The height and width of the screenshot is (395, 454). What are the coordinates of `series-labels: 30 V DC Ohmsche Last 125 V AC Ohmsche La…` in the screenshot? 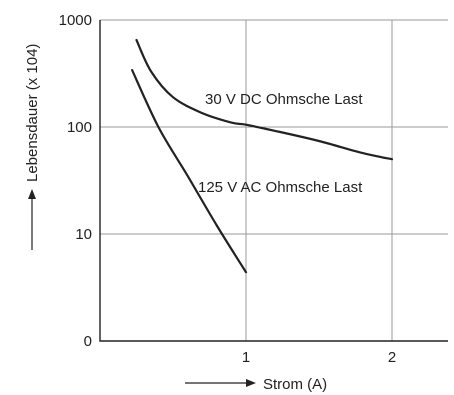 It's located at (280, 143).